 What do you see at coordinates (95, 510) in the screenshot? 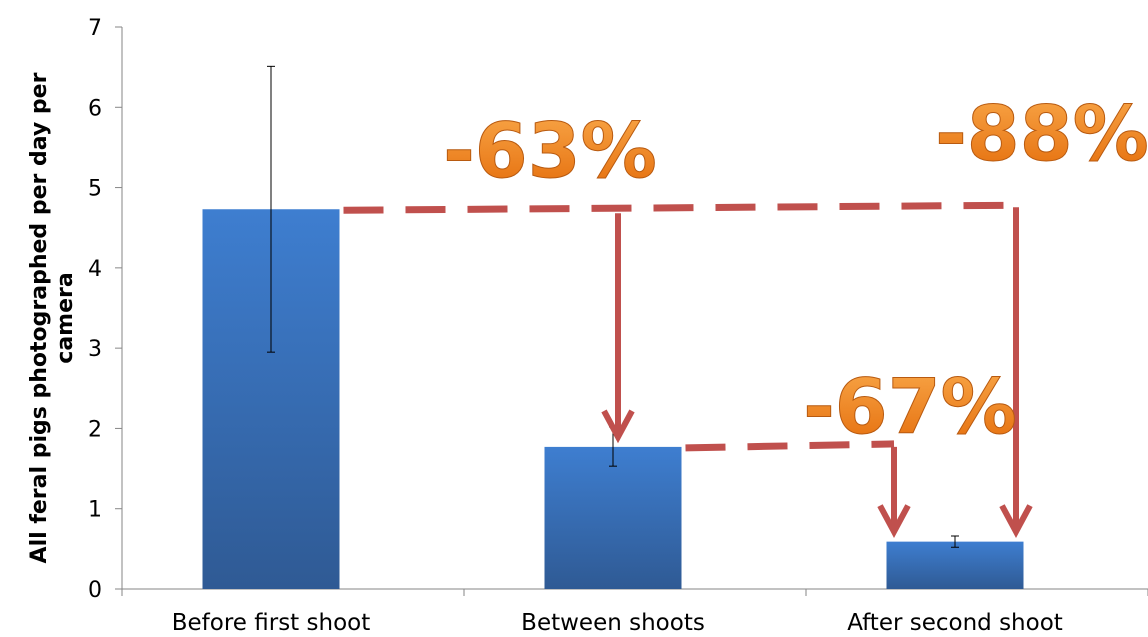
I see `y-tick-label: 1` at bounding box center [95, 510].